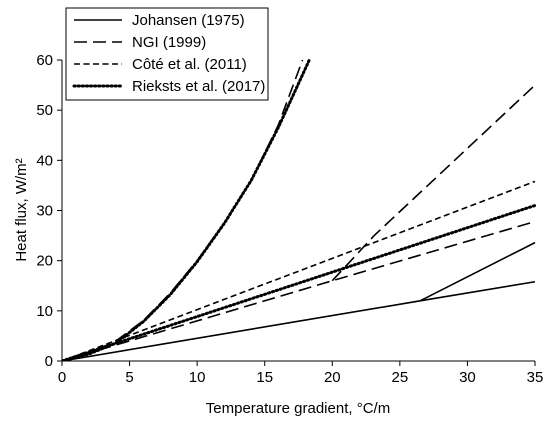 Image resolution: width=550 pixels, height=422 pixels. Describe the element at coordinates (298, 408) in the screenshot. I see `x-axis-title: Temperature gradient, °C/m` at that location.